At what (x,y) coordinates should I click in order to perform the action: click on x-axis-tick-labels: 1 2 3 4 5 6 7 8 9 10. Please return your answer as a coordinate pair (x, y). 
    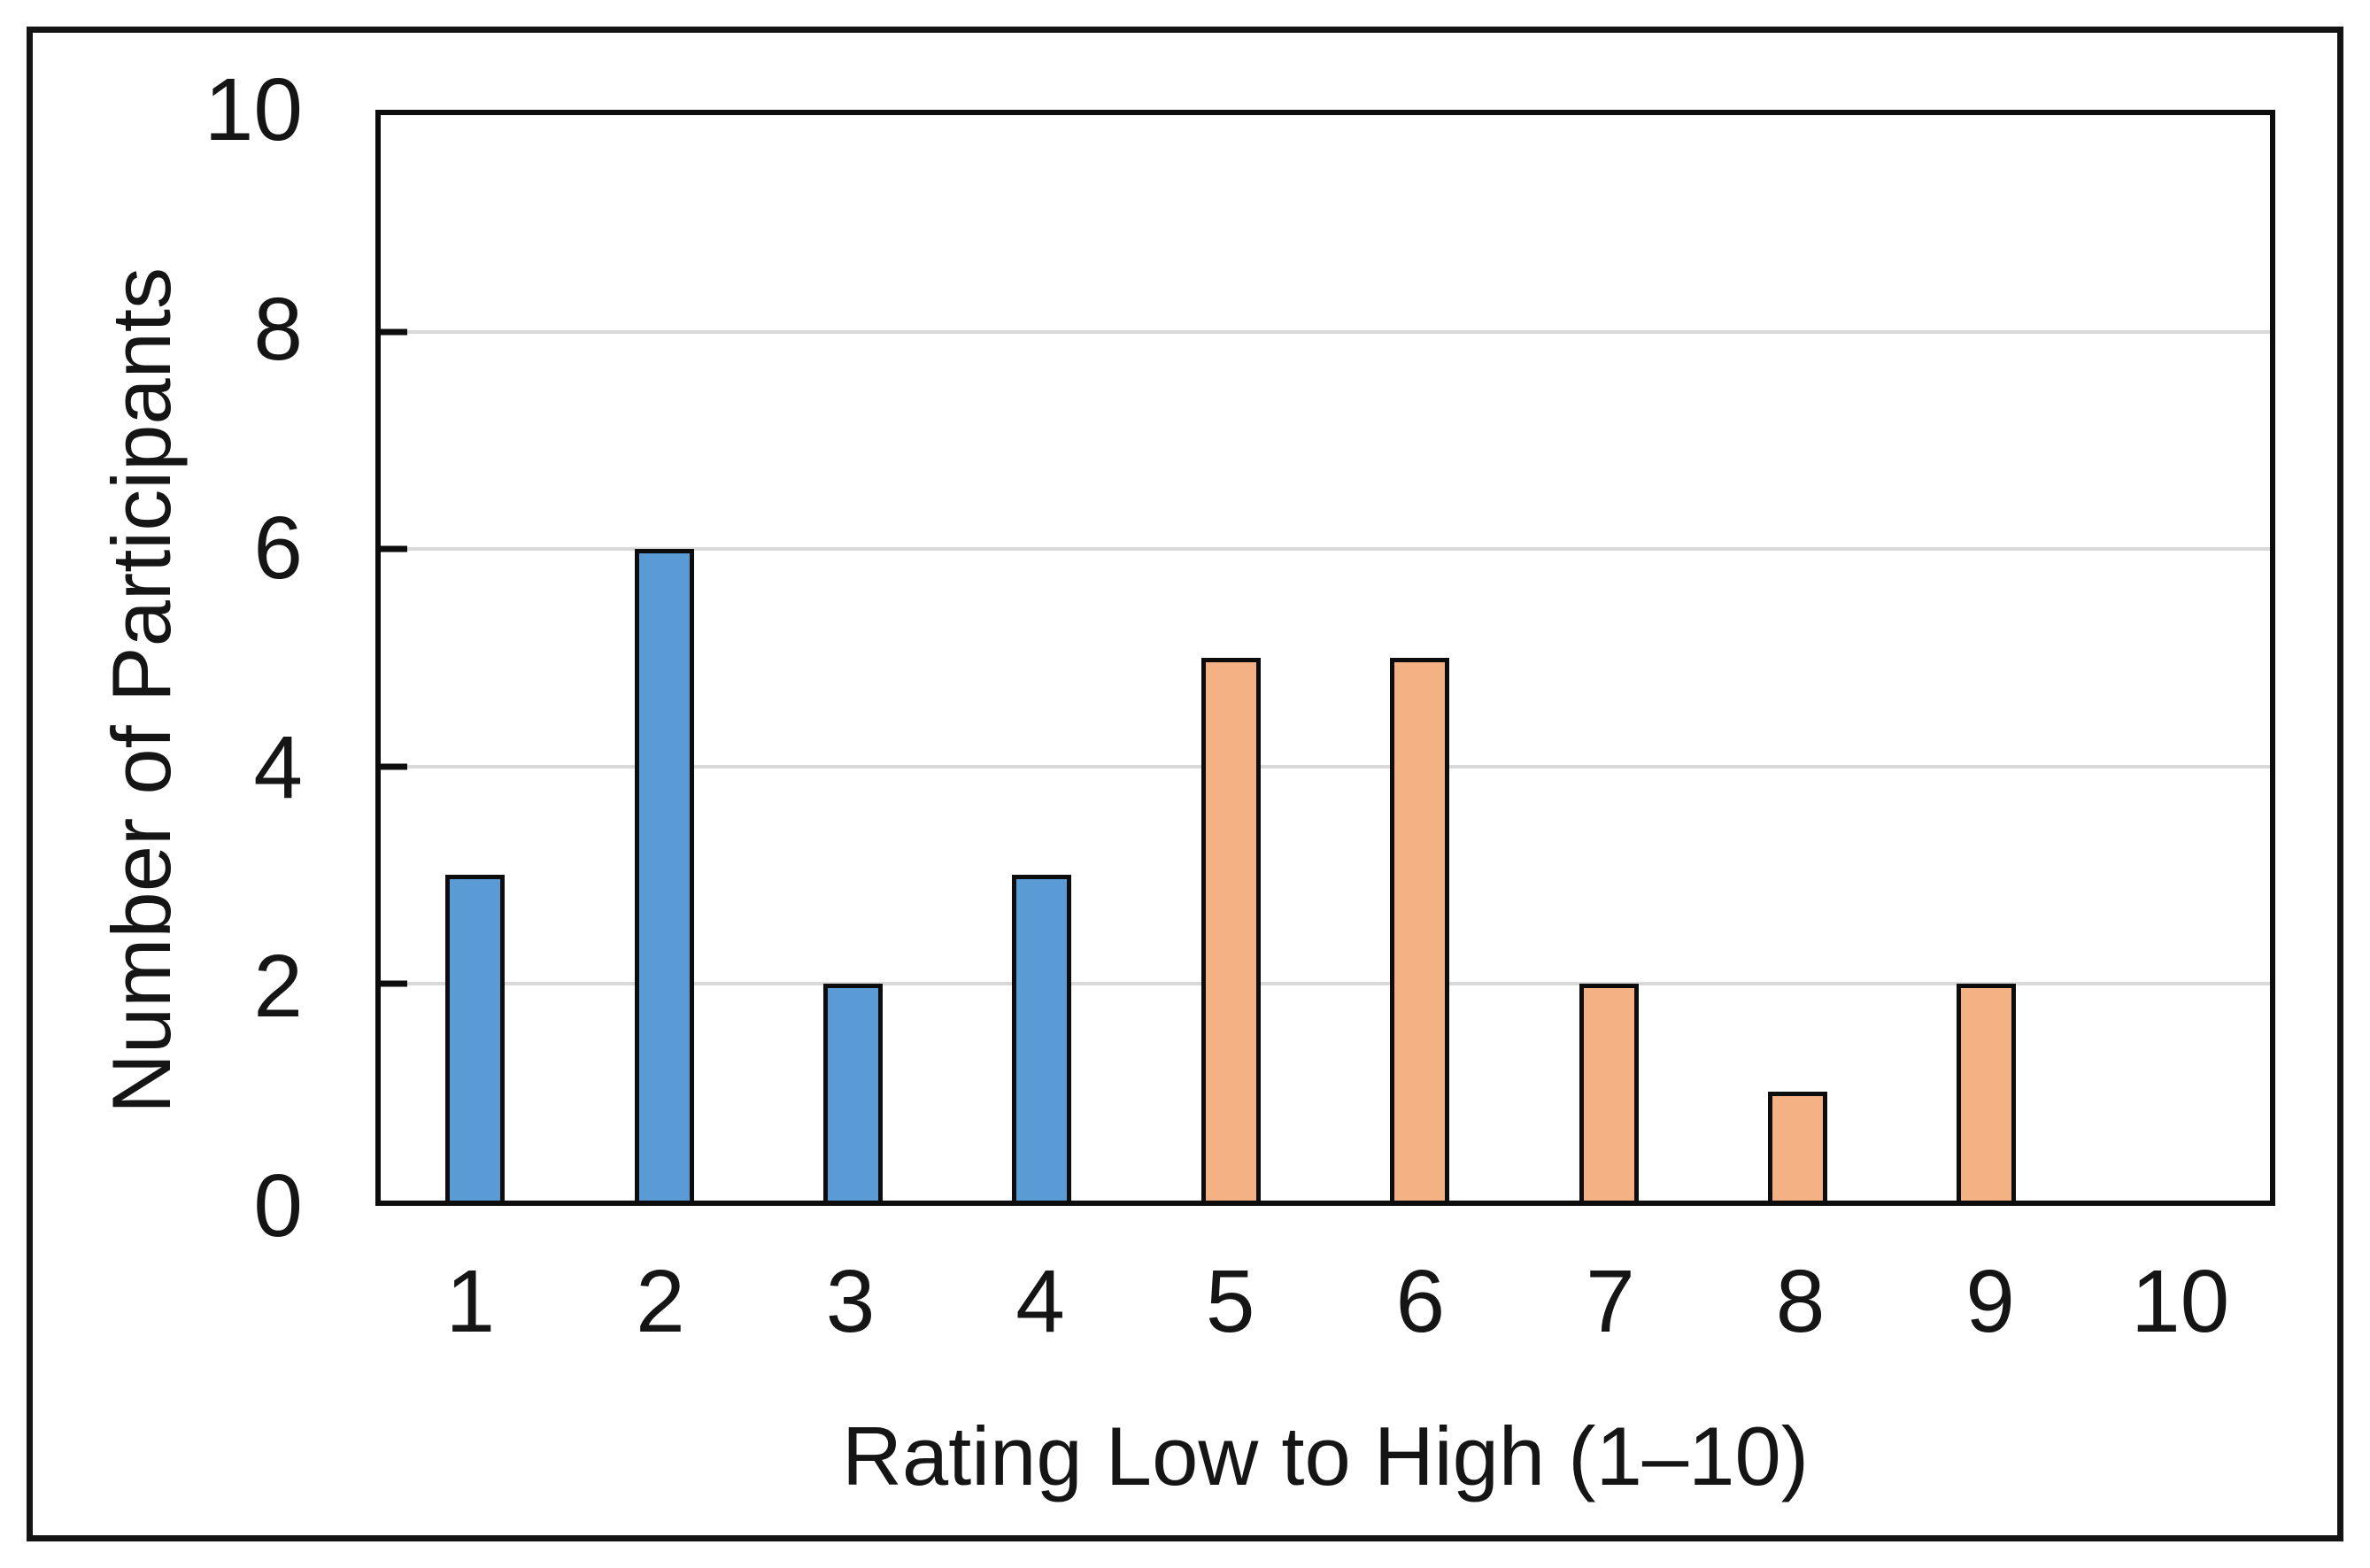
    Looking at the image, I should click on (1325, 1306).